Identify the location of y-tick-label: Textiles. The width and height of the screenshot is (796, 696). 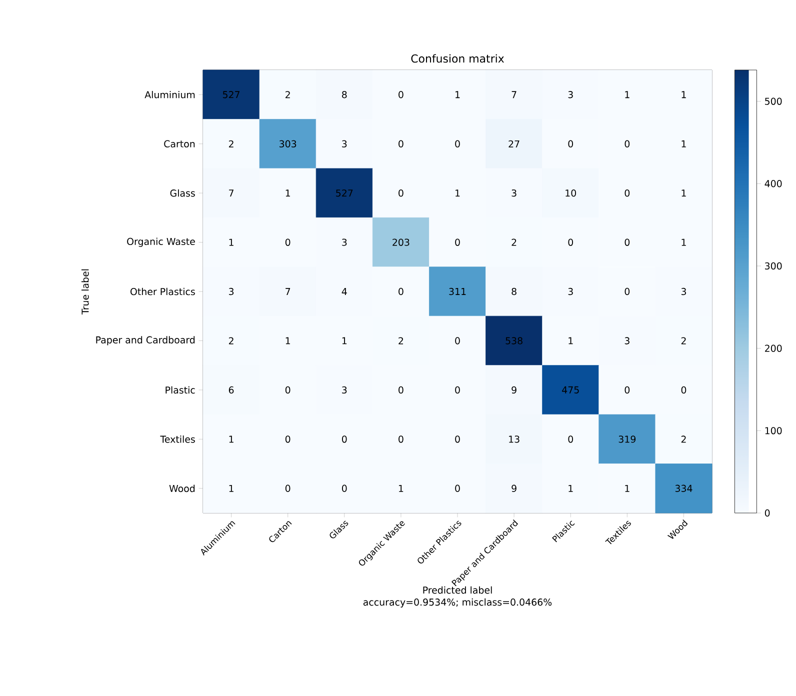
(177, 439).